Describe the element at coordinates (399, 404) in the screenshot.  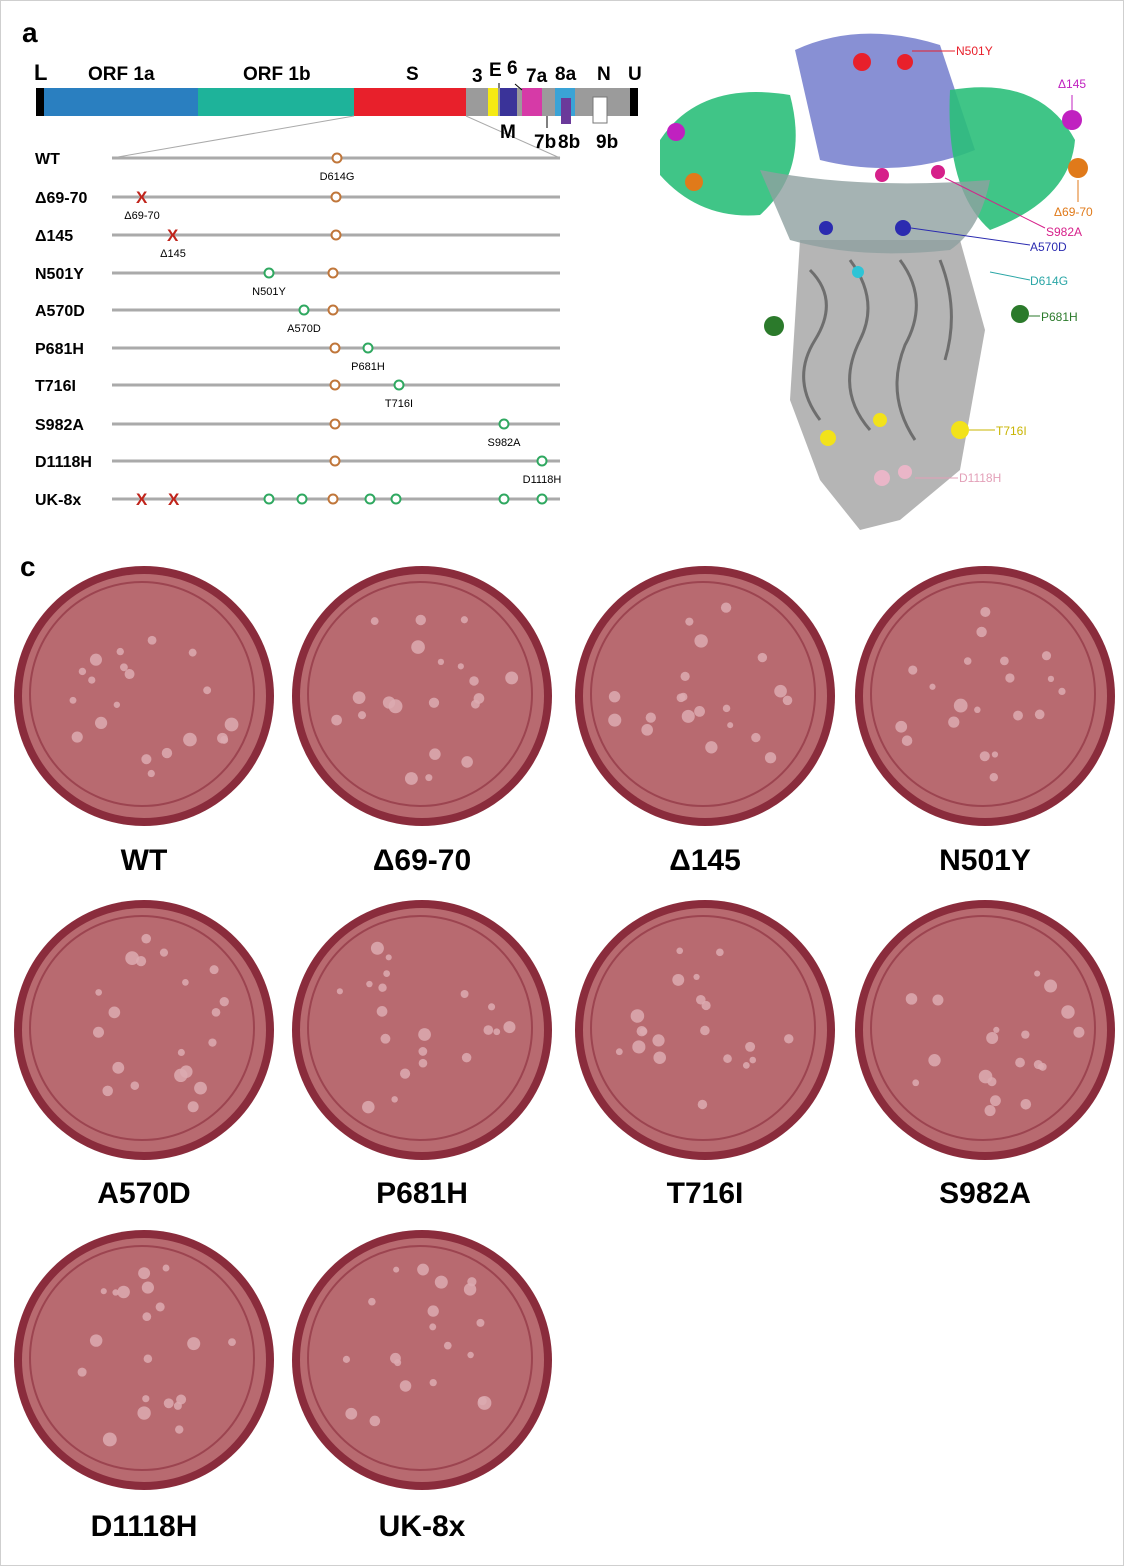
I see `mutation-label: T716I` at that location.